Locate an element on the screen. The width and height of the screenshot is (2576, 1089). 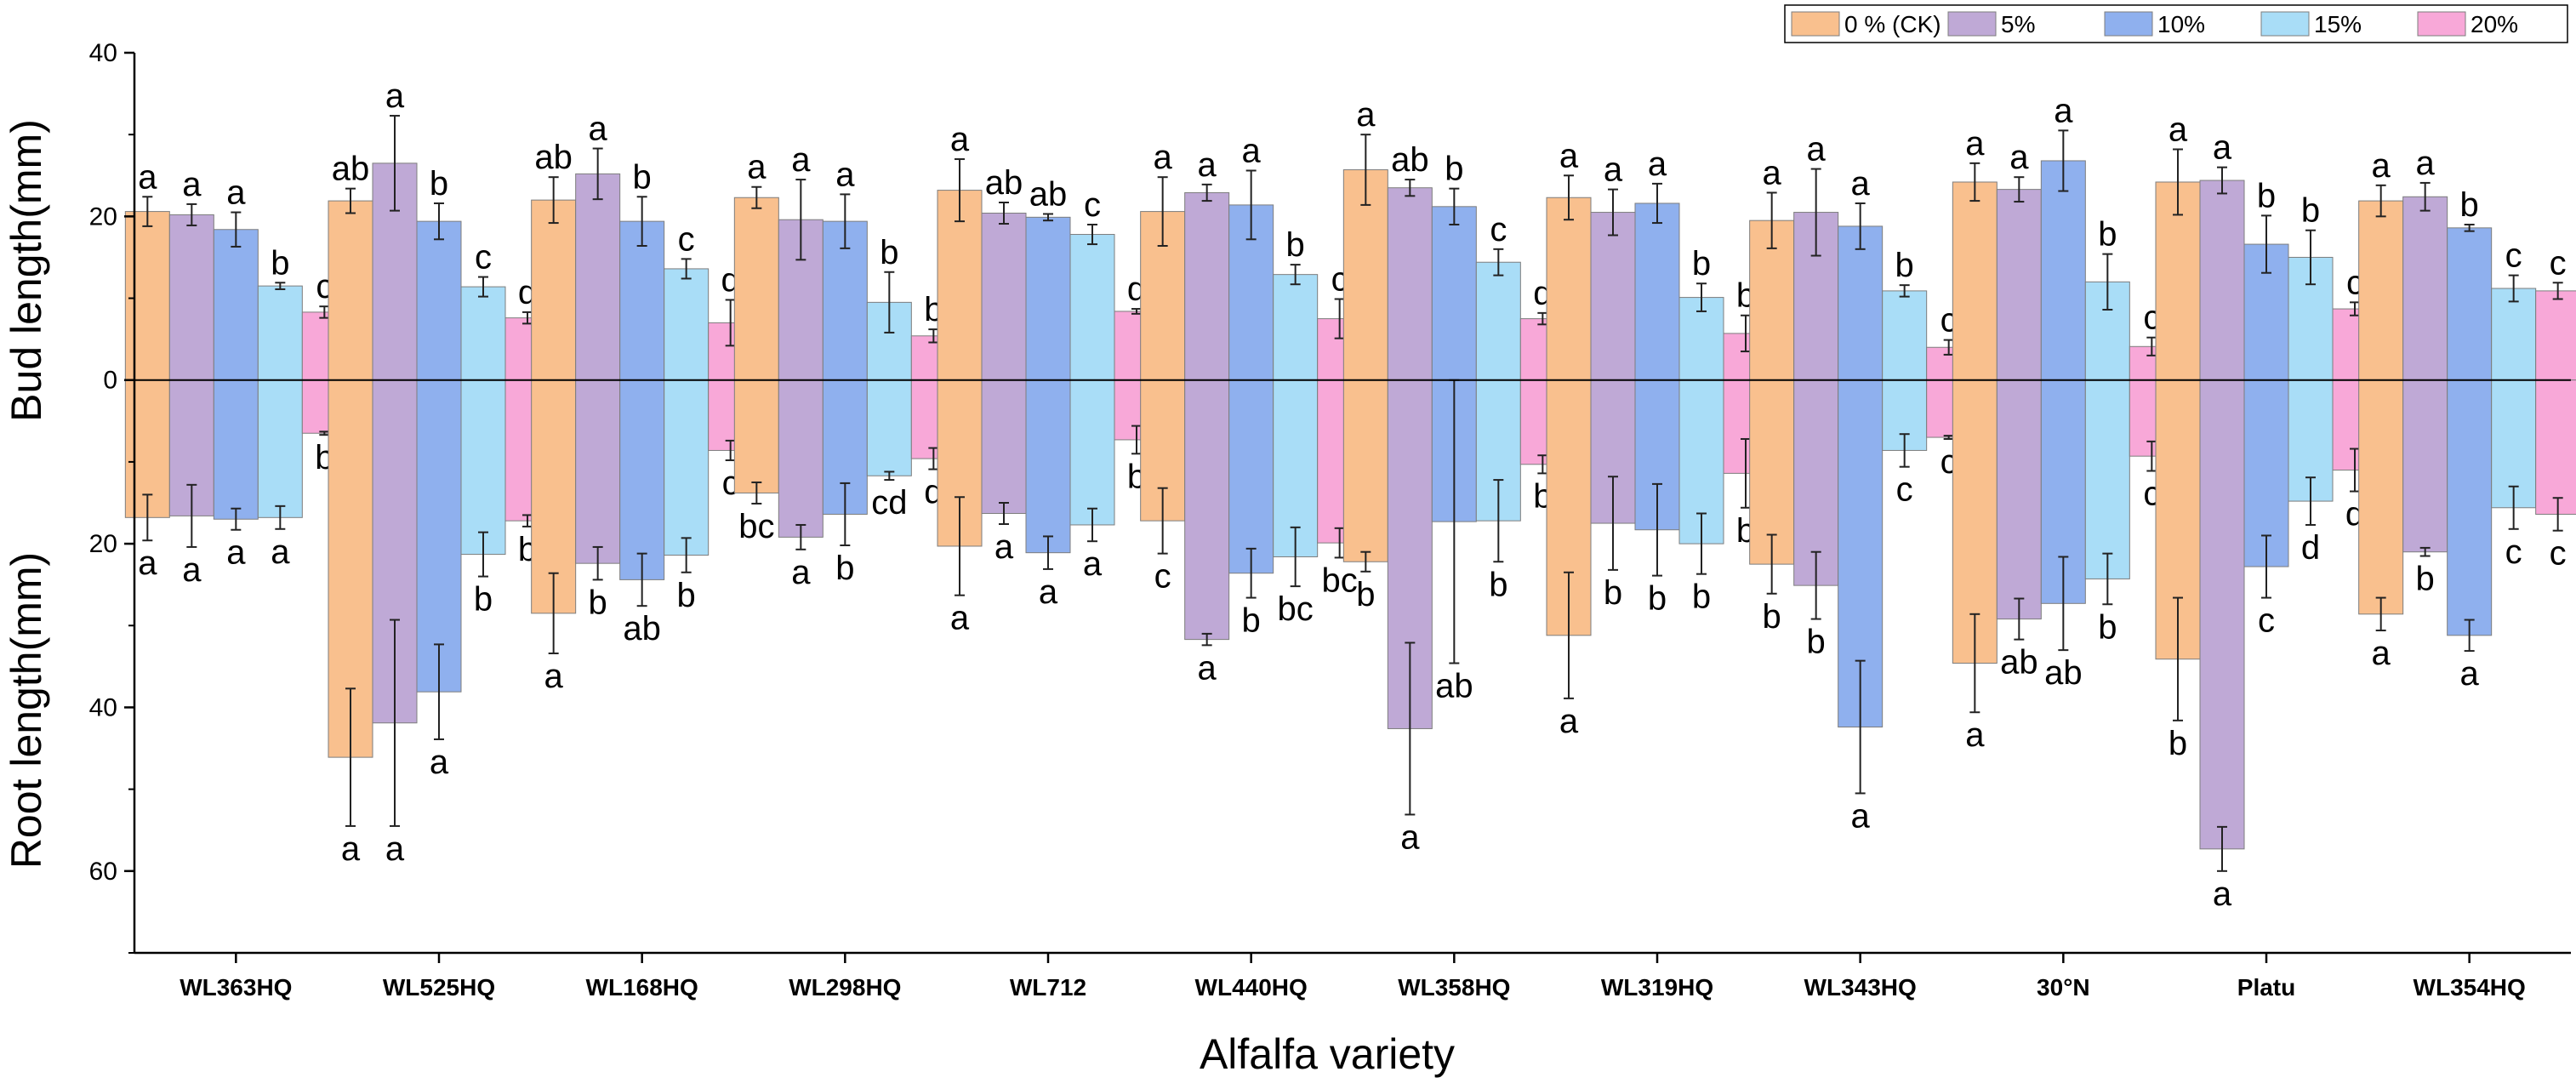
significance-label-root: ab is located at coordinates (1454, 686).